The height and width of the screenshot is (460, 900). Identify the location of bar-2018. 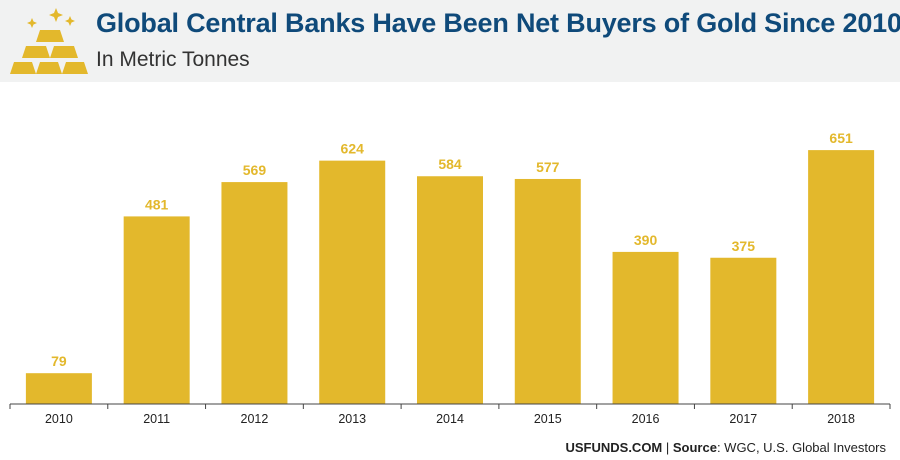
(841, 277).